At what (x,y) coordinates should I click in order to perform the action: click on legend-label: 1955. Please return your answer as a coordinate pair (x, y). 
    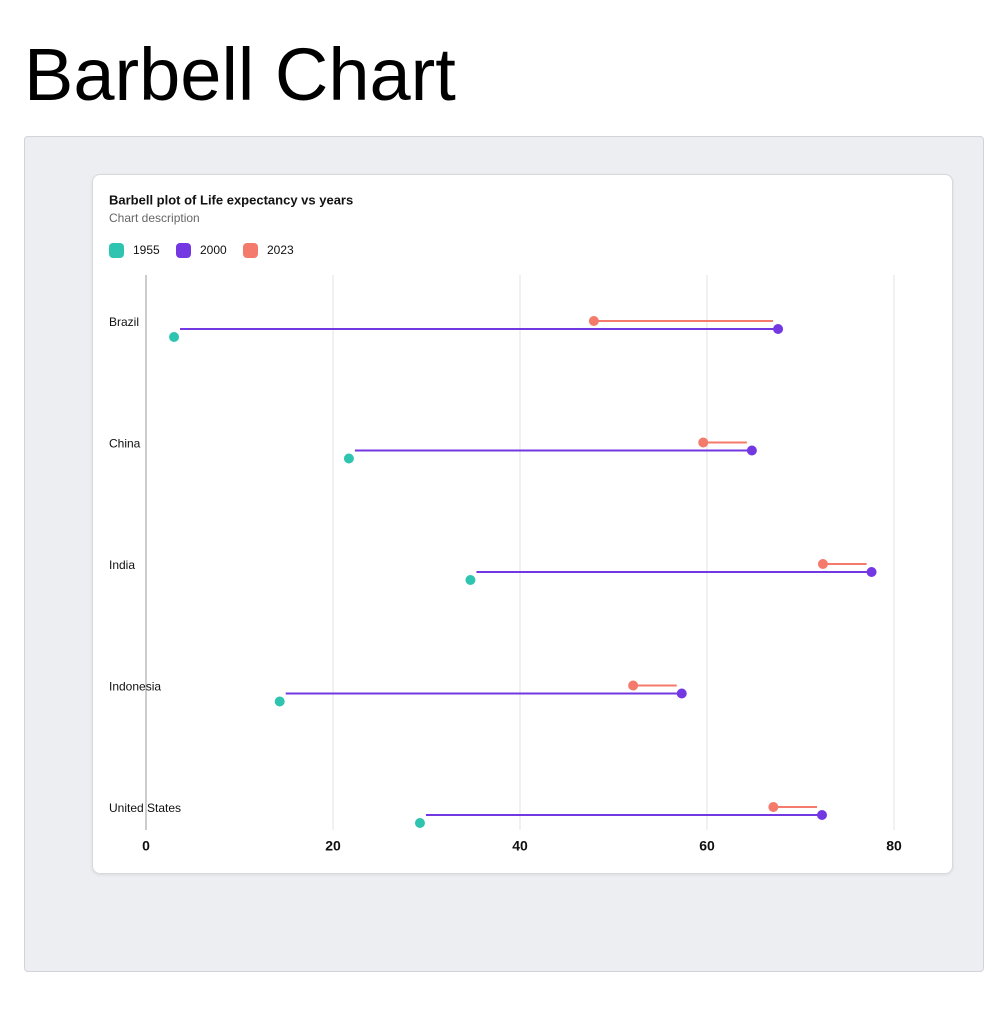
    Looking at the image, I should click on (146, 250).